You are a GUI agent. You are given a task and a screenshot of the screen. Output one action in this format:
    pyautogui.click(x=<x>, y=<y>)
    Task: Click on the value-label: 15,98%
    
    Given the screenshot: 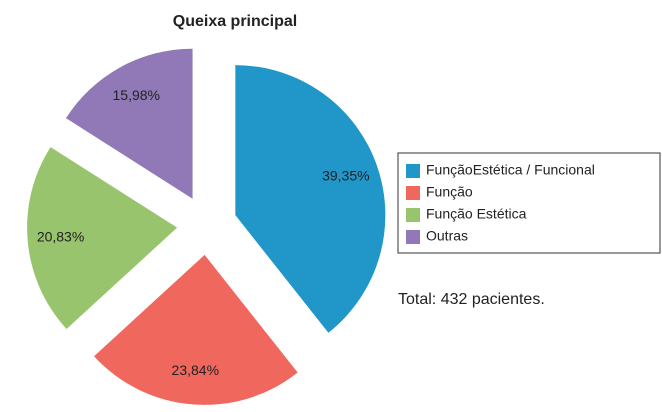 What is the action you would take?
    pyautogui.click(x=136, y=95)
    